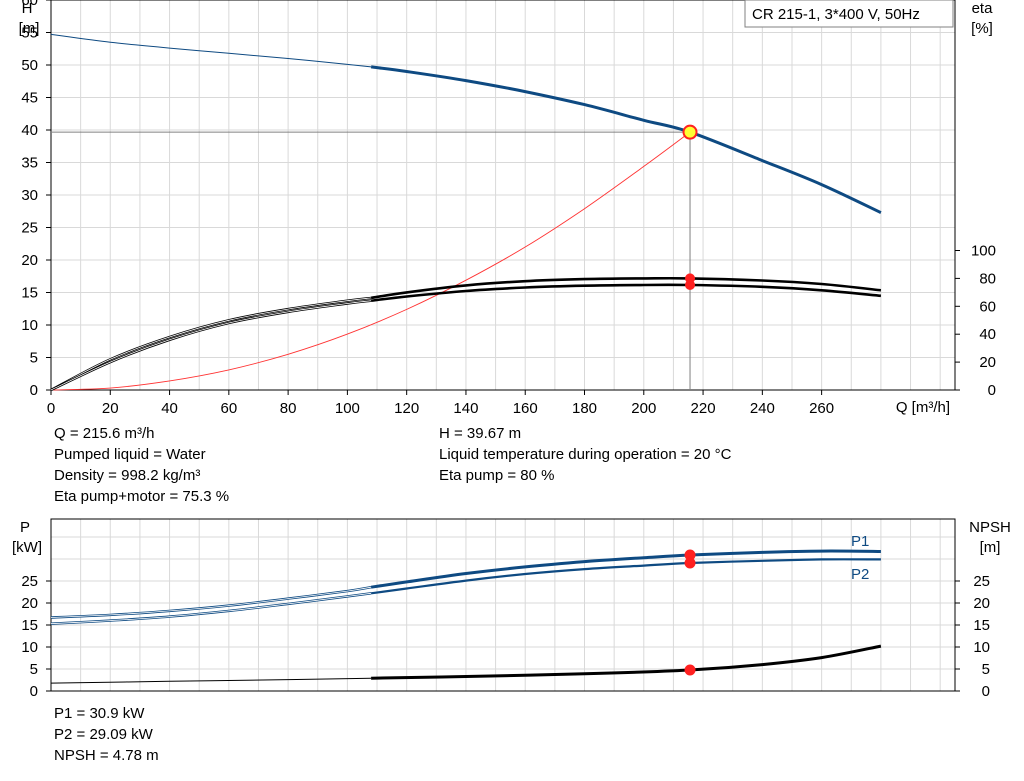  I want to click on info-pumped-liquid: Pumped liquid = Water, so click(130, 454).